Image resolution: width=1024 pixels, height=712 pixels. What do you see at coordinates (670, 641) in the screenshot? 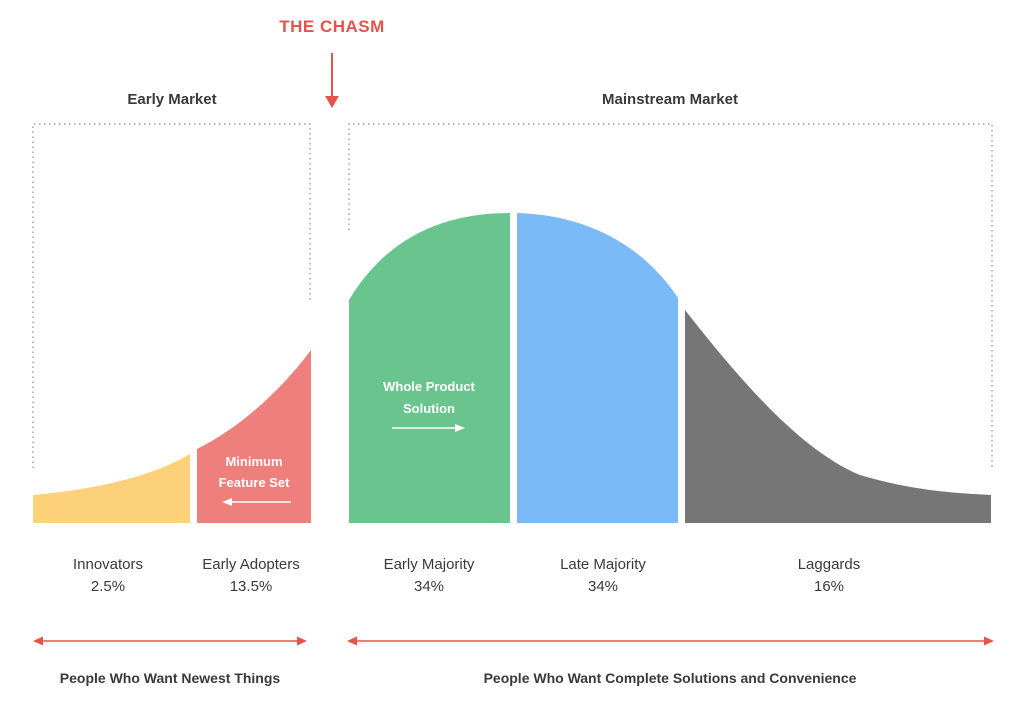
I see `mainstream-market-span-arrow-icon` at bounding box center [670, 641].